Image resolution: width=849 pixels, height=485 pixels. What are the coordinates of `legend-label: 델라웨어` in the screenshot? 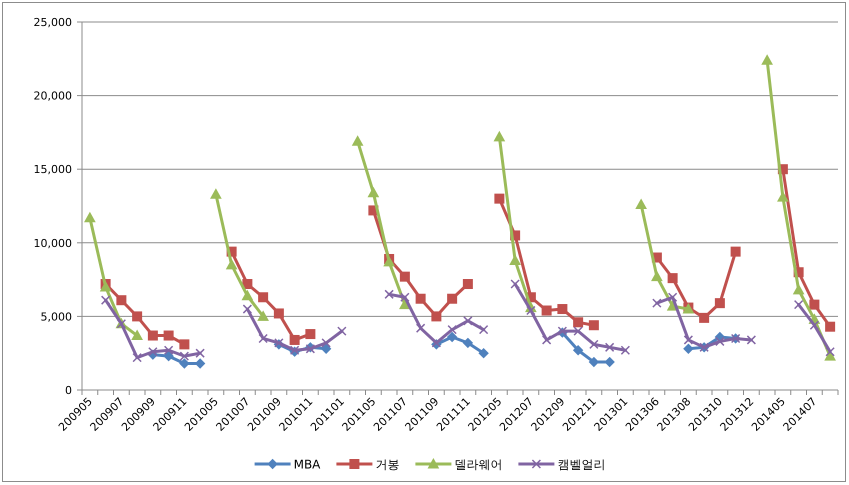 It's located at (478, 465).